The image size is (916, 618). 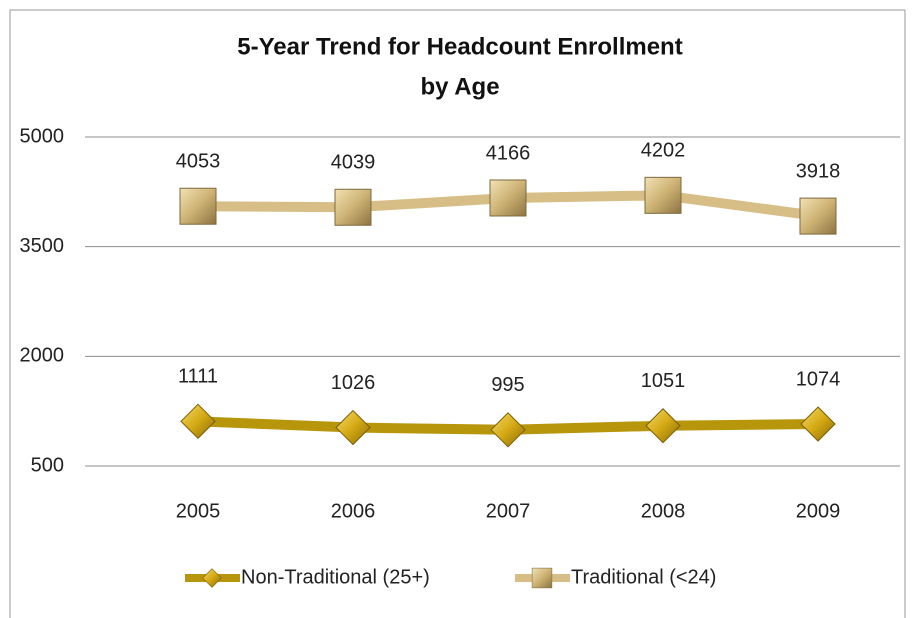 I want to click on data-label: 1111, so click(x=198, y=377).